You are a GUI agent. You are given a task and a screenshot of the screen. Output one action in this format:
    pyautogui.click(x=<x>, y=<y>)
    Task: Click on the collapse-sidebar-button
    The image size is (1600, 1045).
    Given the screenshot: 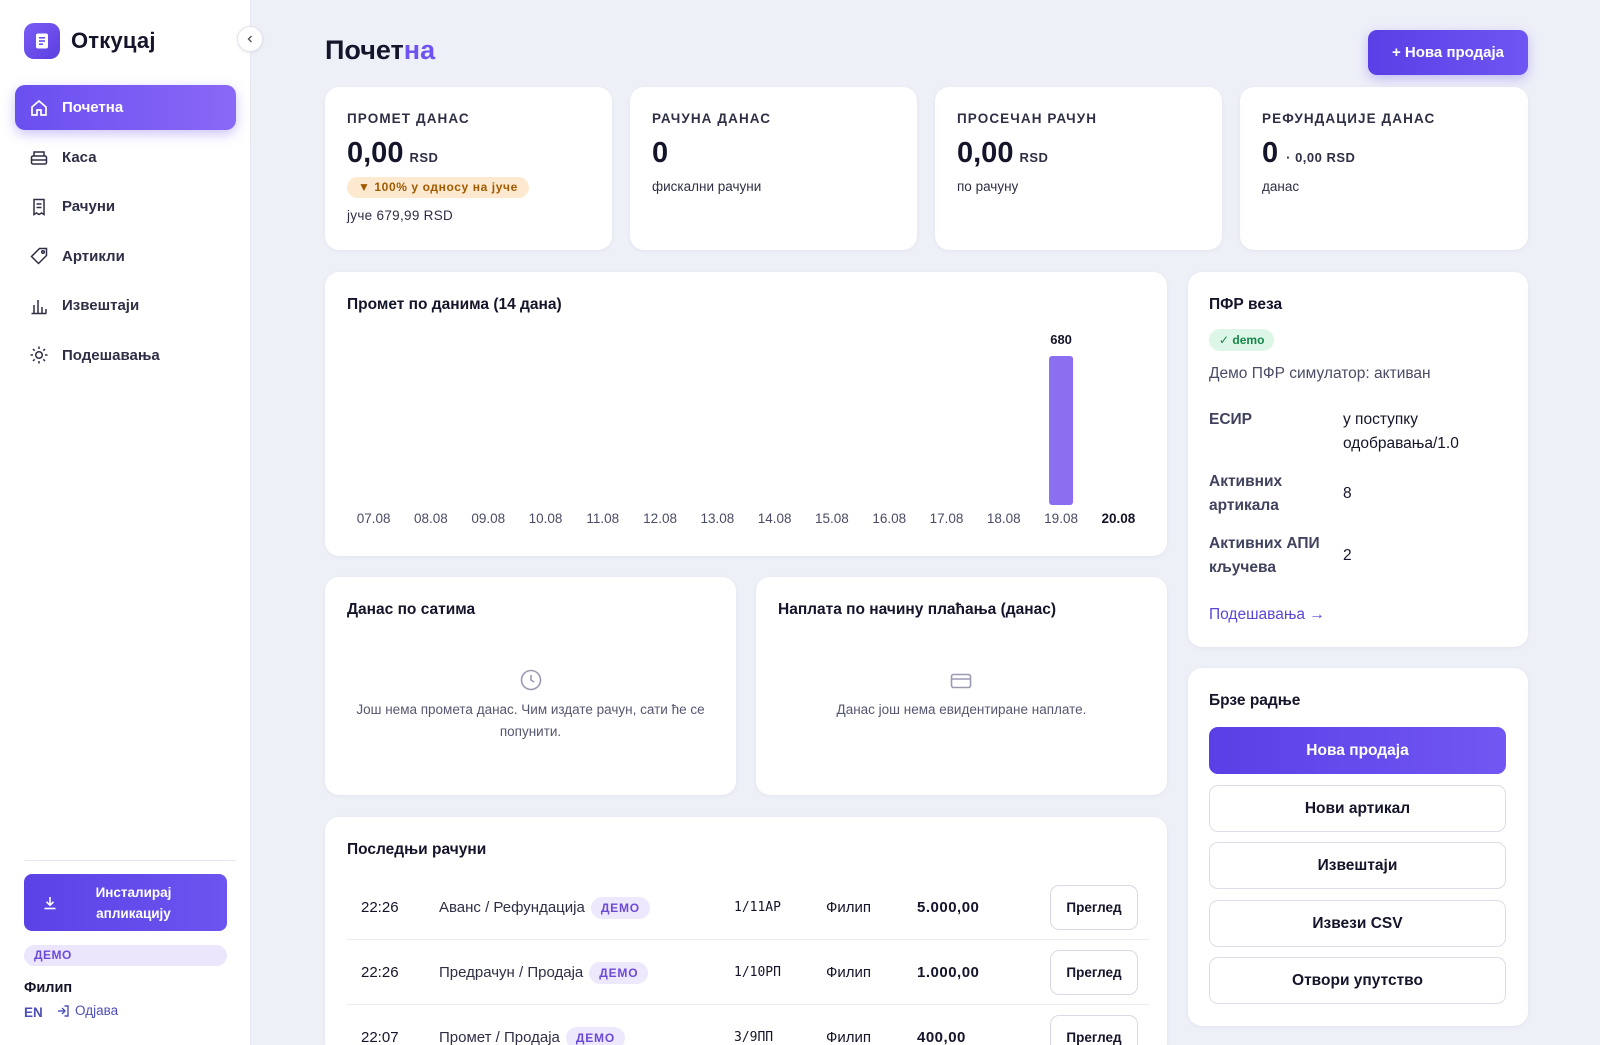 What is the action you would take?
    pyautogui.click(x=250, y=39)
    